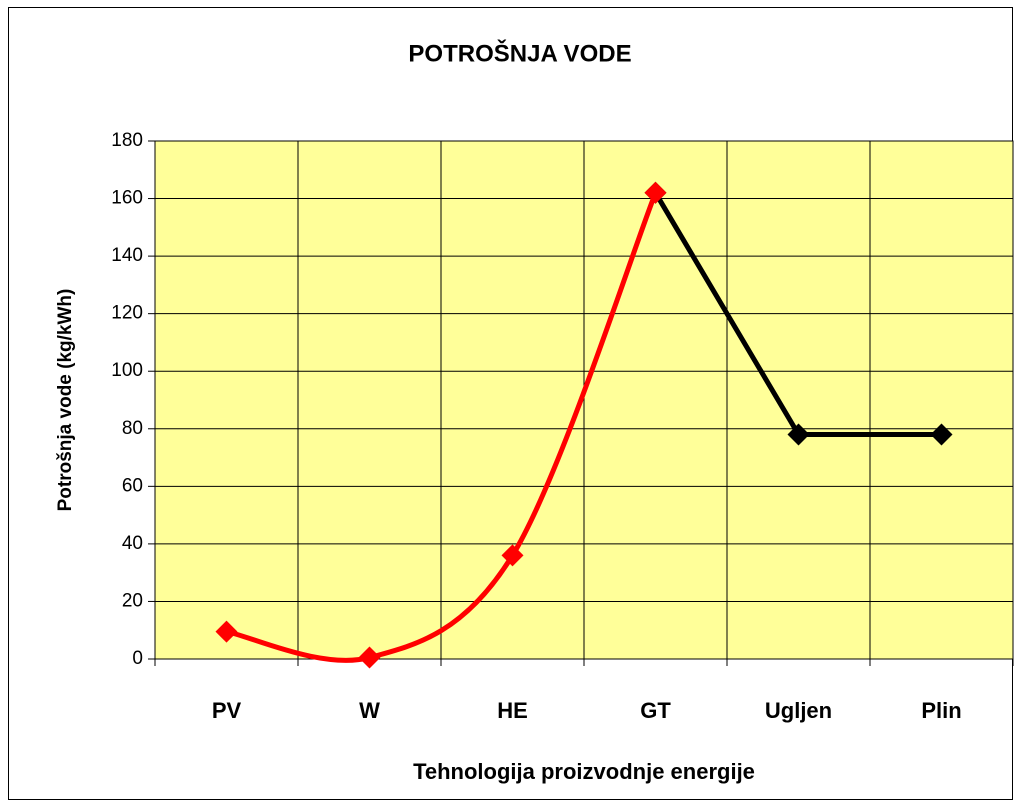  What do you see at coordinates (132, 485) in the screenshot?
I see `y-tick-label: 60` at bounding box center [132, 485].